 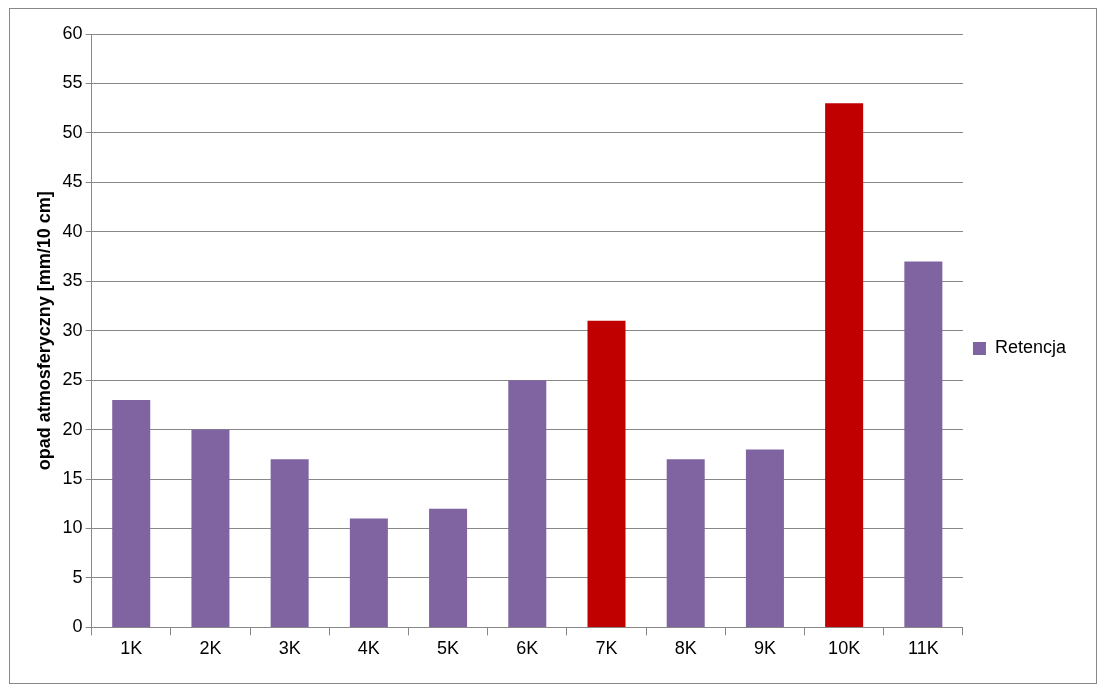 I want to click on y-tick-label: 60, so click(x=72, y=32).